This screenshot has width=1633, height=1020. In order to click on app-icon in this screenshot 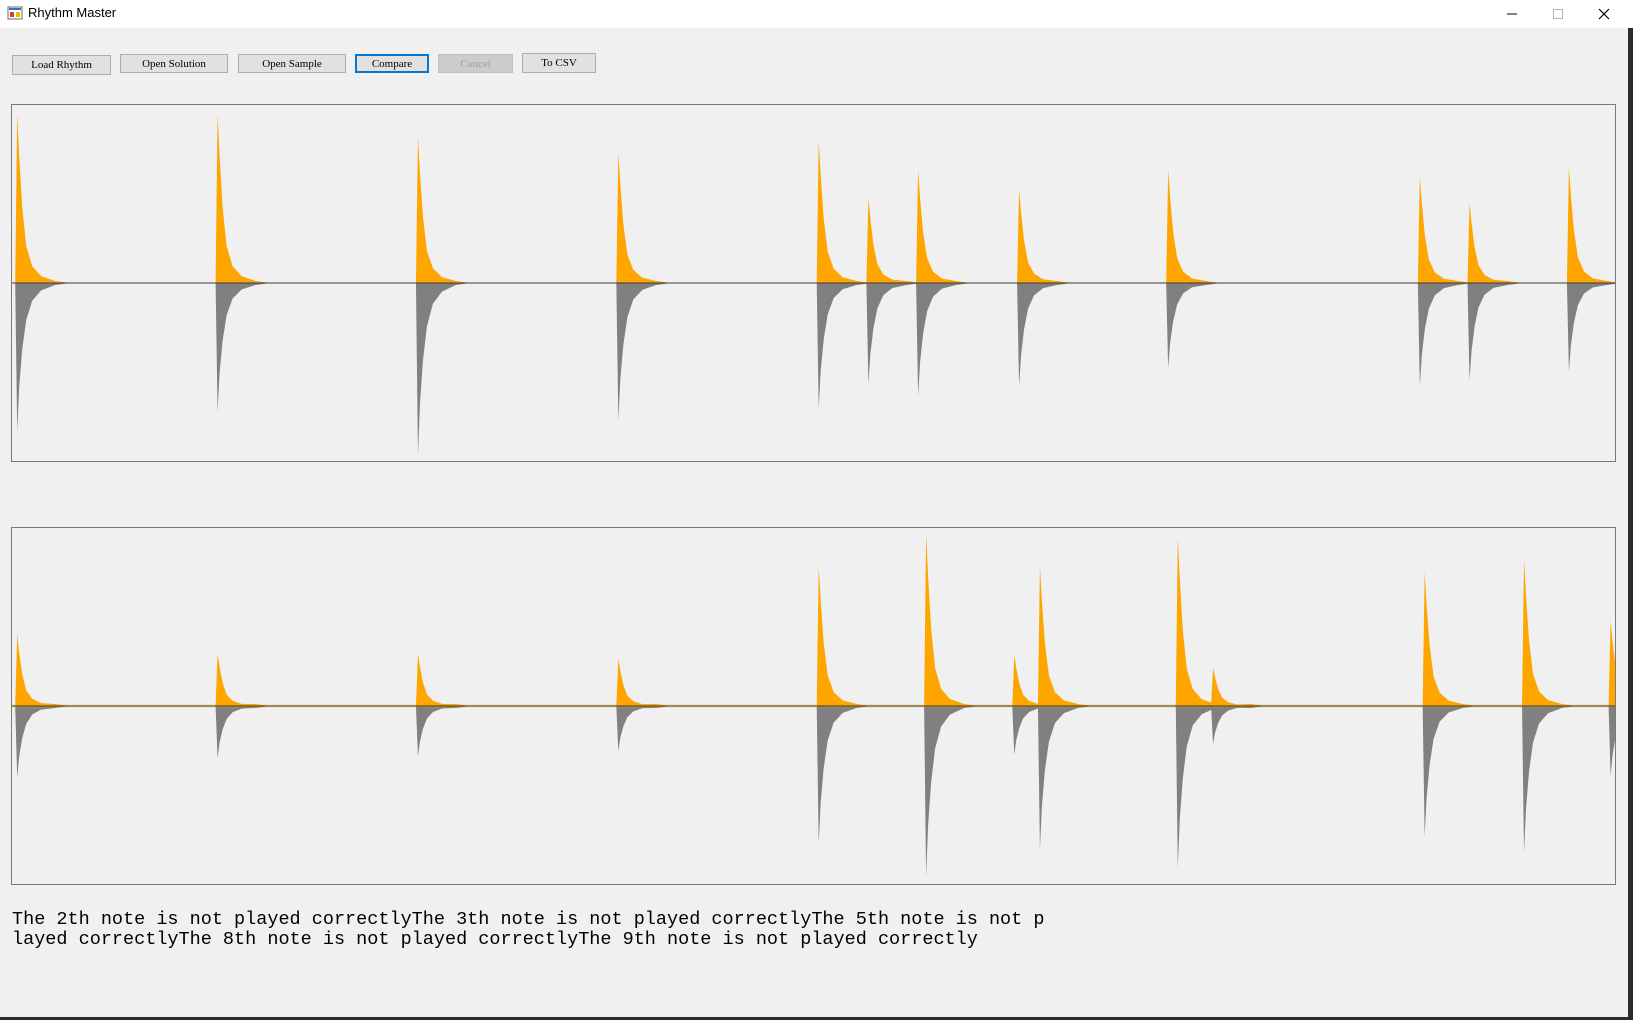, I will do `click(15, 13)`.